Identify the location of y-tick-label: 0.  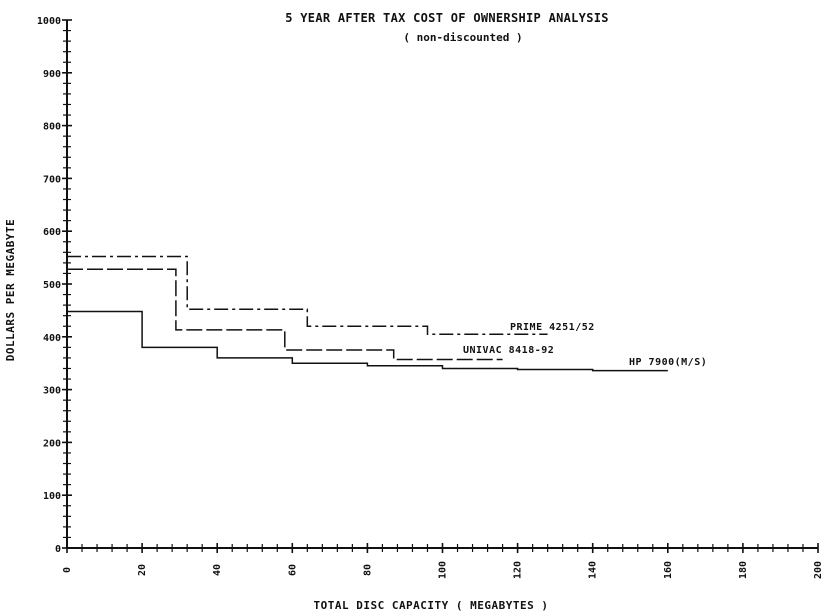
(58, 549).